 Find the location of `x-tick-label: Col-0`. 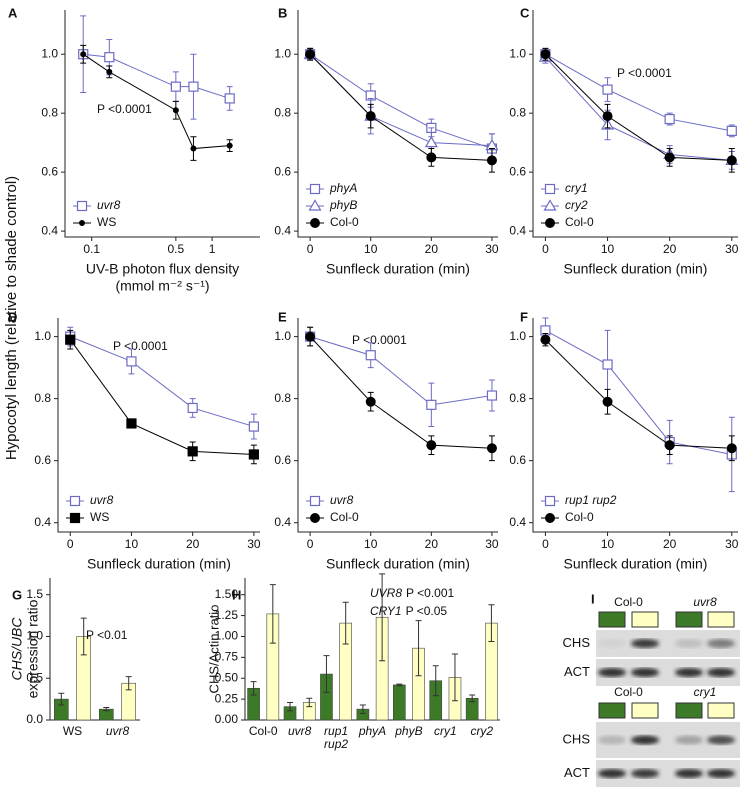

x-tick-label: Col-0 is located at coordinates (263, 731).